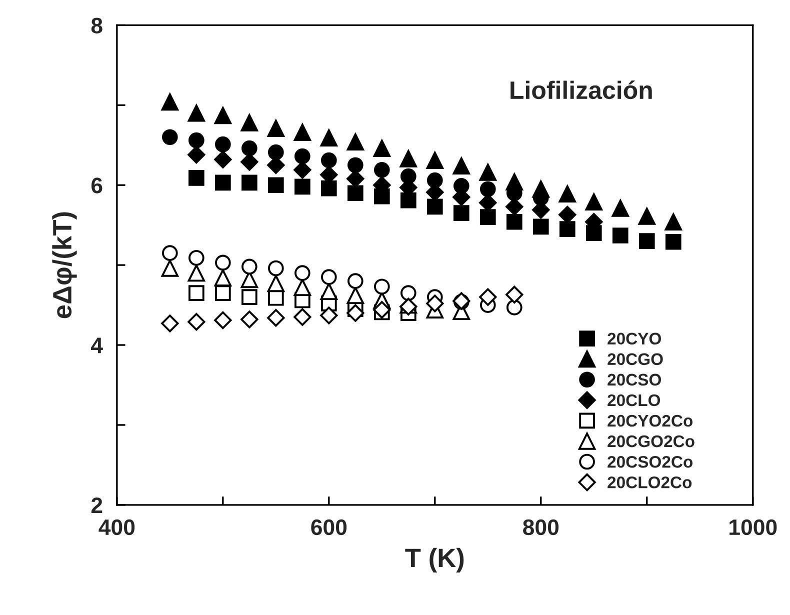 The height and width of the screenshot is (615, 790). Describe the element at coordinates (97, 346) in the screenshot. I see `y-tick-label: 4` at that location.